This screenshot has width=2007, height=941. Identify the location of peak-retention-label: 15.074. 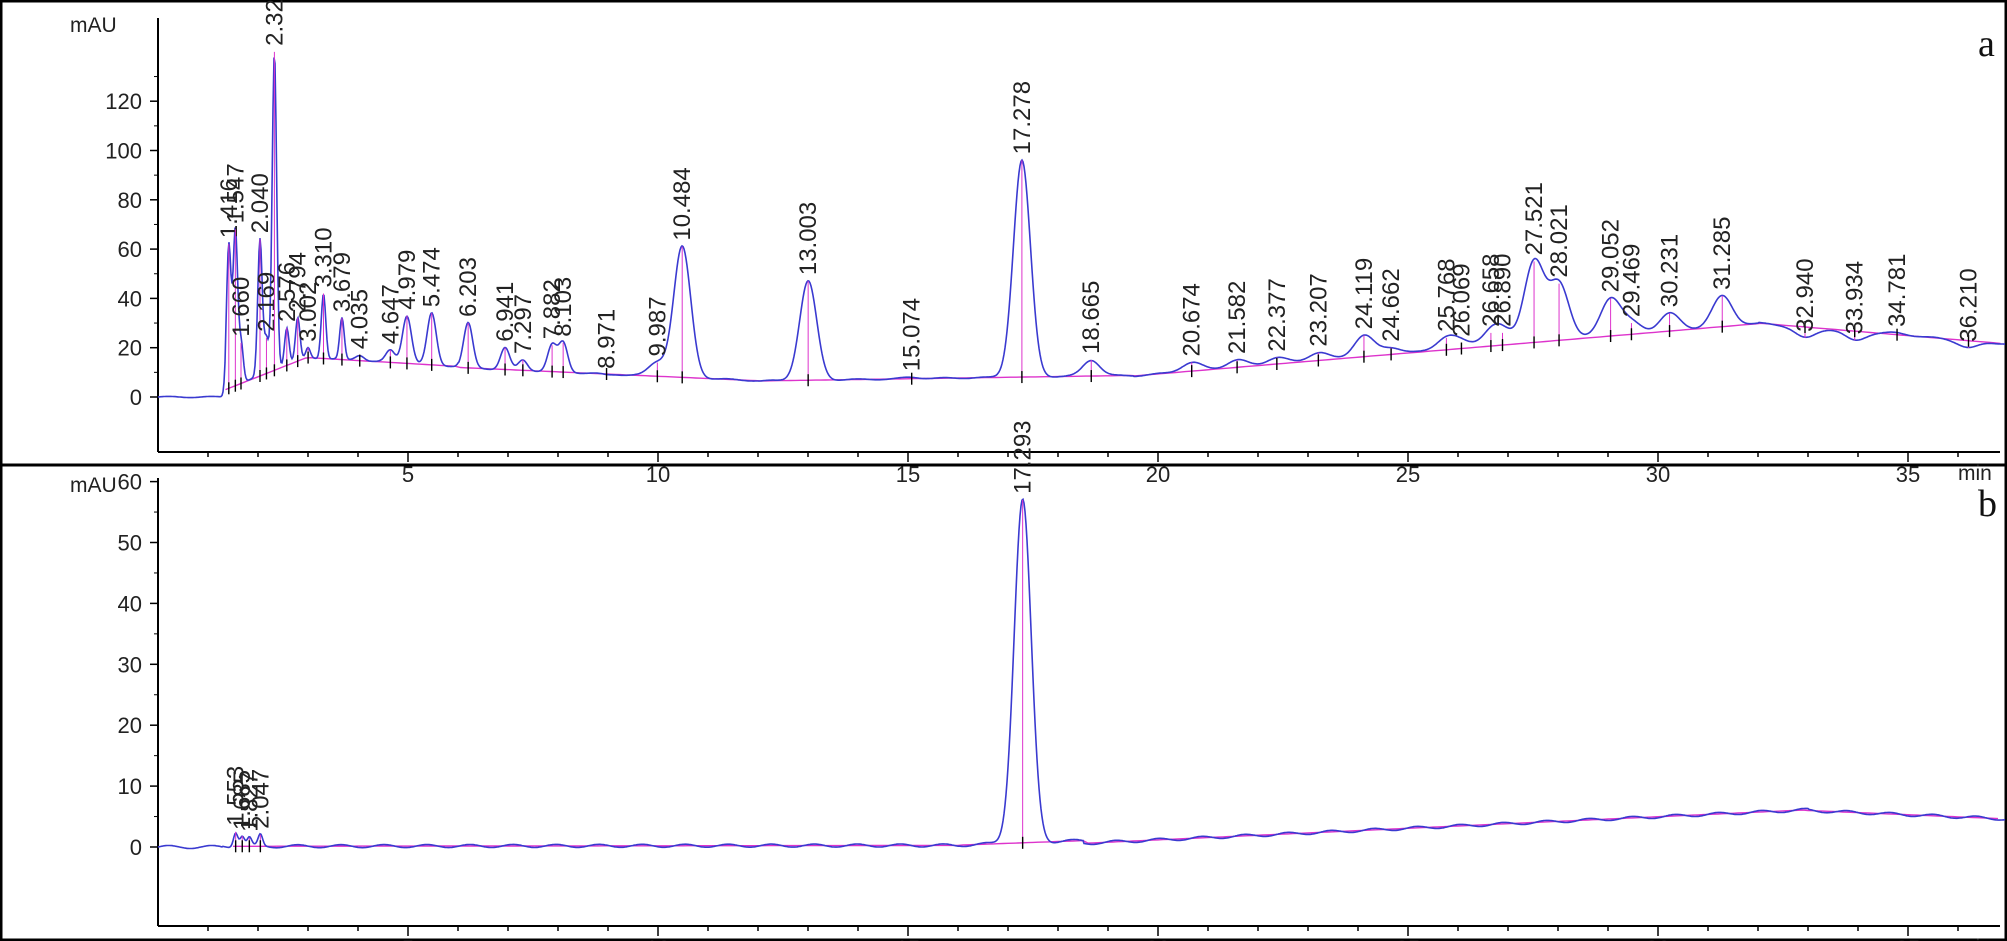
(912, 334).